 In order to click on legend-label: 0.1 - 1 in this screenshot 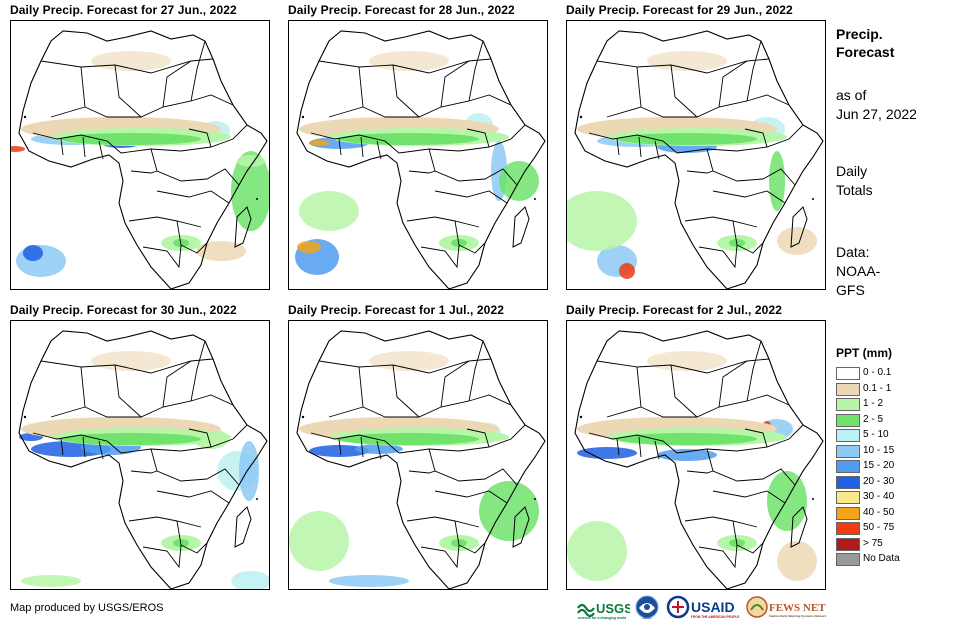, I will do `click(877, 388)`.